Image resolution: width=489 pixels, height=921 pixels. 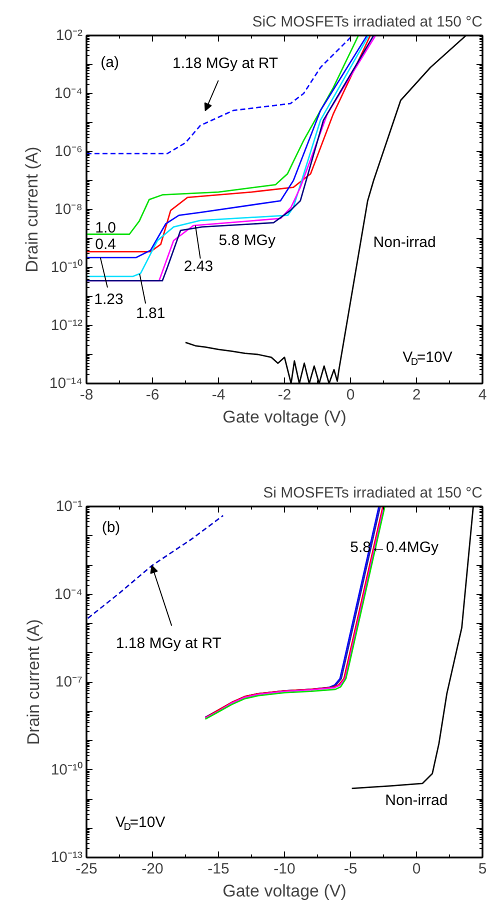 What do you see at coordinates (105, 227) in the screenshot?
I see `annotation: 1.0` at bounding box center [105, 227].